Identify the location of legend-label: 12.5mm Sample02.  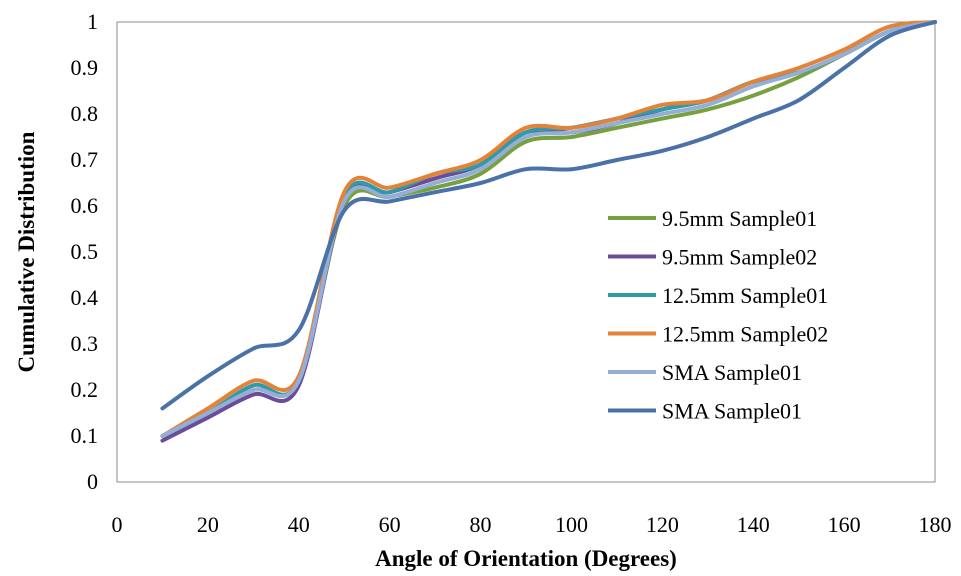
(745, 334).